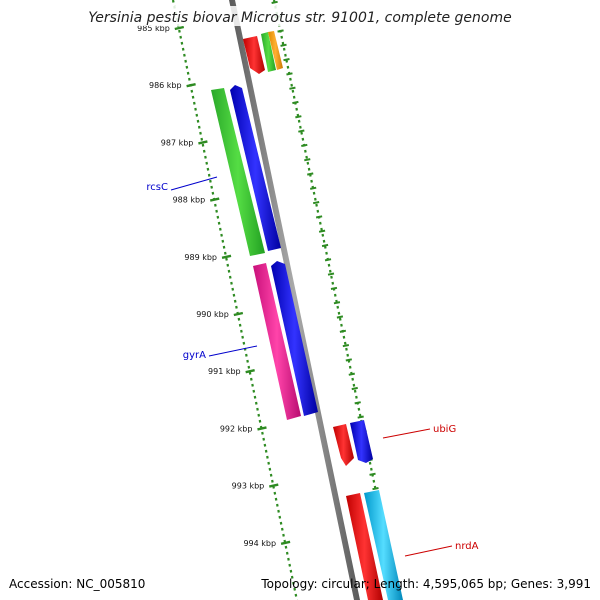 Image resolution: width=600 pixels, height=600 pixels. I want to click on tick-label: 987 kbp, so click(177, 142).